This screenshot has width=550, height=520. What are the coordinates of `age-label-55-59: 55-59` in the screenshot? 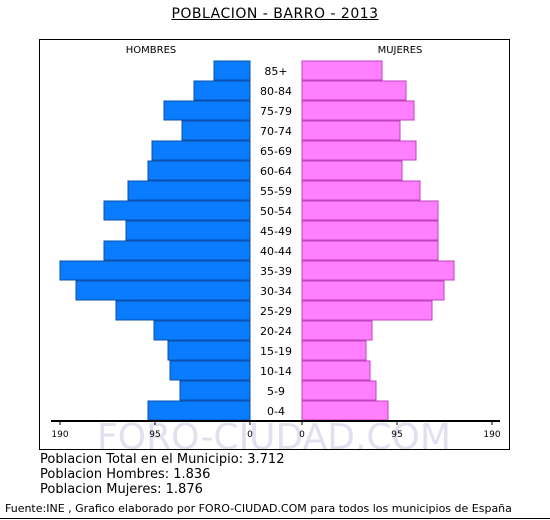 It's located at (276, 191).